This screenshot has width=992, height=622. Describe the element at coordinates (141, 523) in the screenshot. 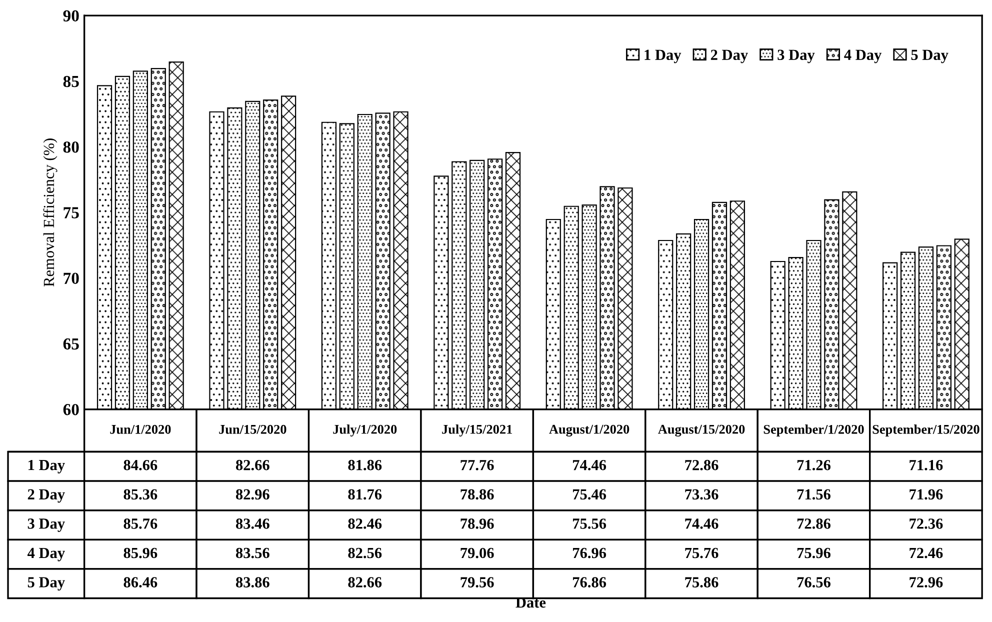

I see `data-label: 85.76` at that location.